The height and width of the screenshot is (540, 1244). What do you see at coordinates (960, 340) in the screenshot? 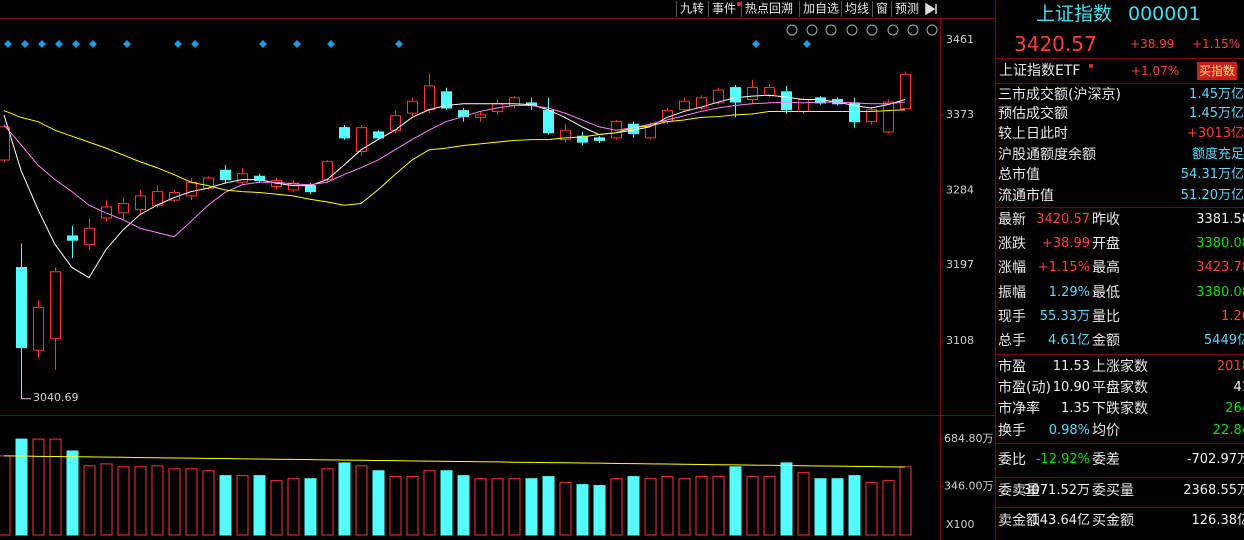
I see `y-tick-label: 3108` at bounding box center [960, 340].